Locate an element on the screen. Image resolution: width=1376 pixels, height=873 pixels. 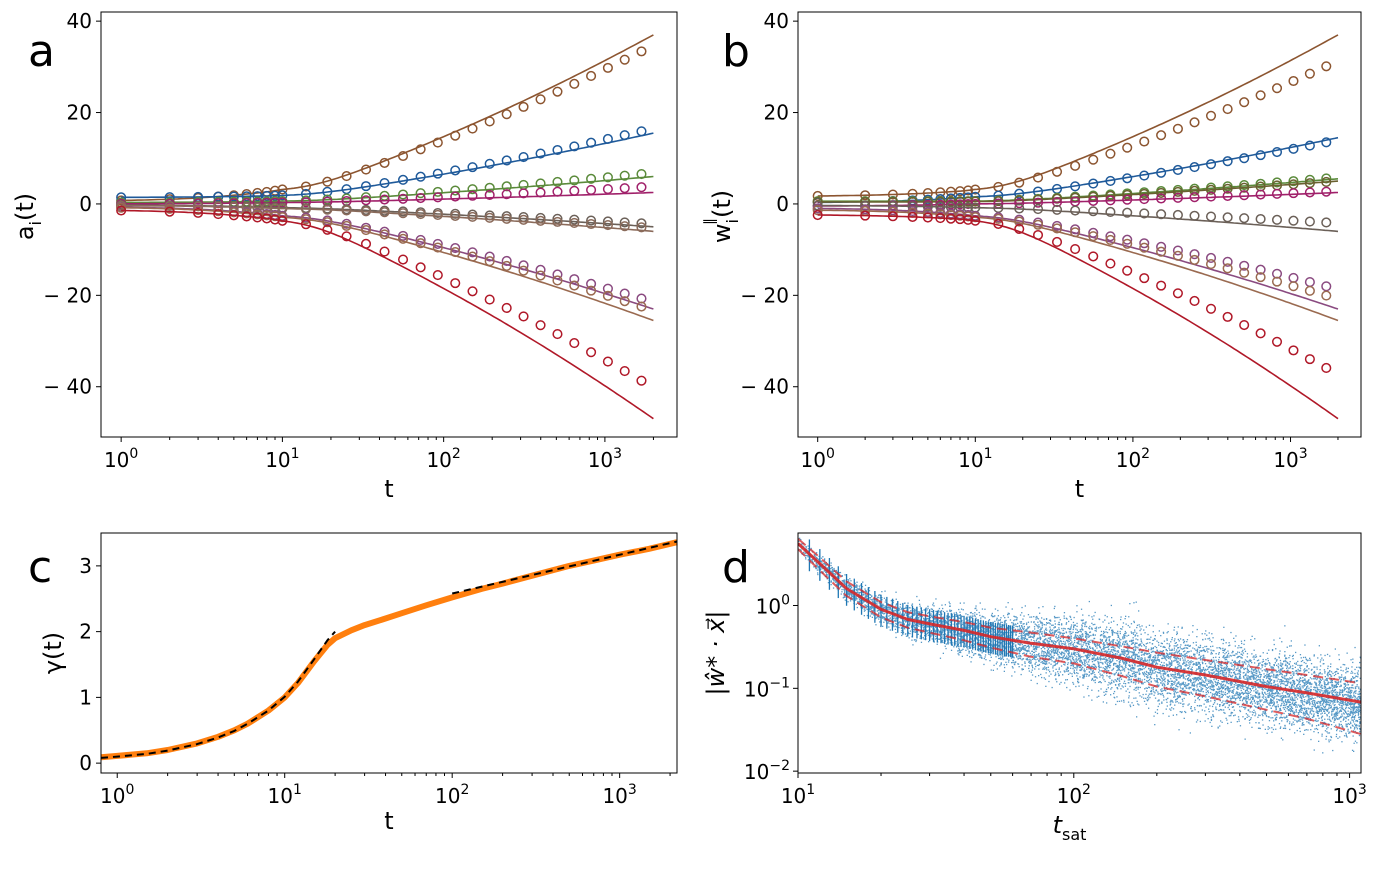
x-tick-label: 10³ is located at coordinates (619, 795).